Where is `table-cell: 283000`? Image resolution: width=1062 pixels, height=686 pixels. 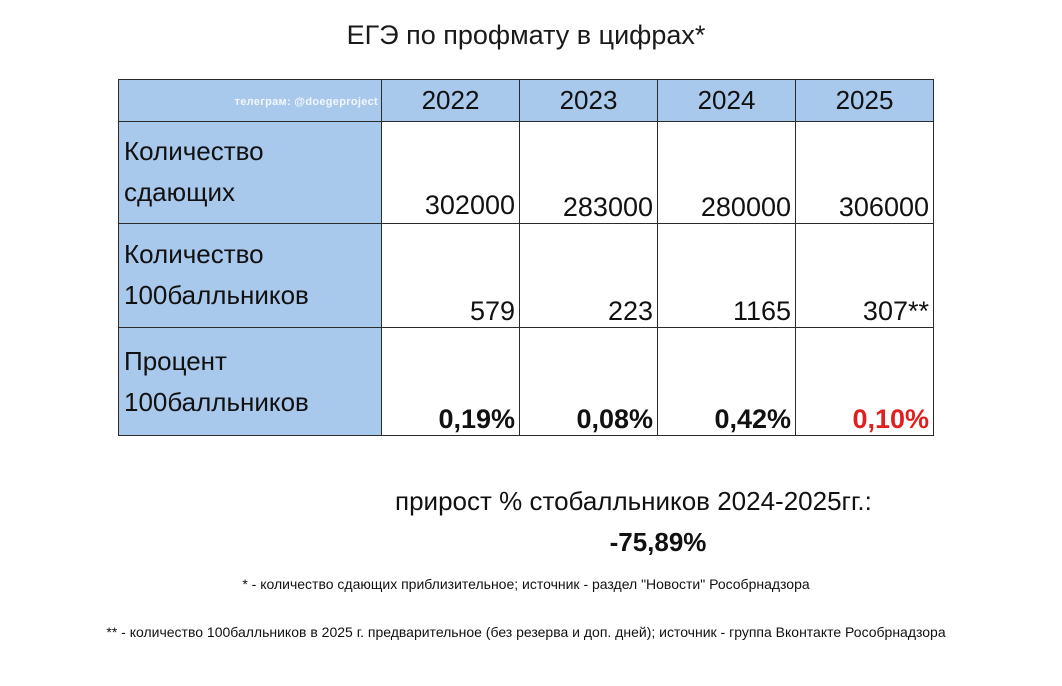
table-cell: 283000 is located at coordinates (588, 172).